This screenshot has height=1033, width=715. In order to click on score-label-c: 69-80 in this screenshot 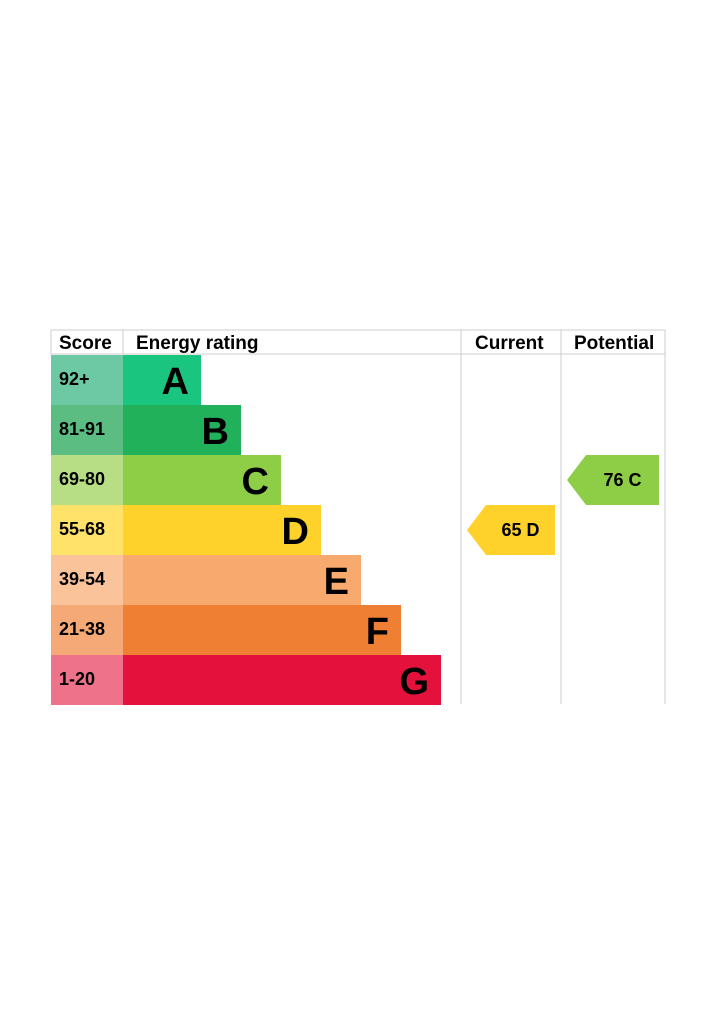, I will do `click(82, 479)`.